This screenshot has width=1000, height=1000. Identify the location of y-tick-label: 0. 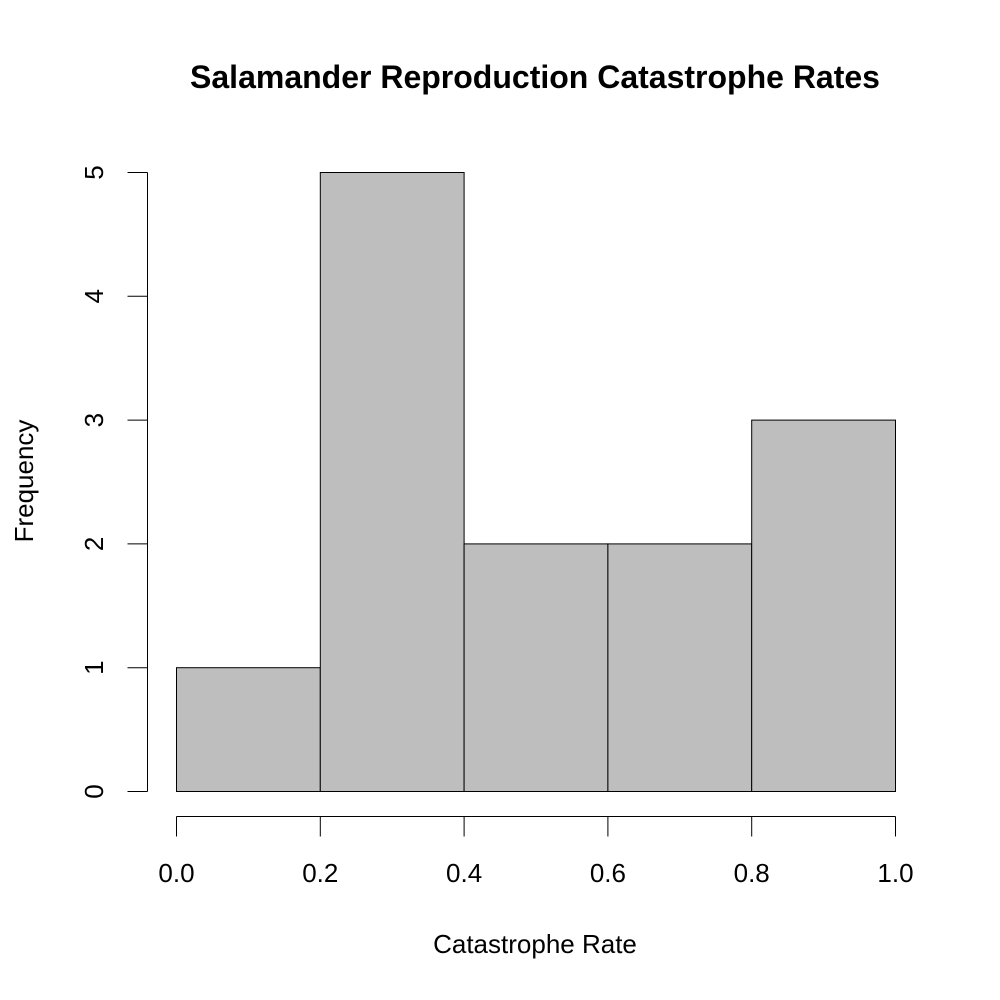
(94, 791).